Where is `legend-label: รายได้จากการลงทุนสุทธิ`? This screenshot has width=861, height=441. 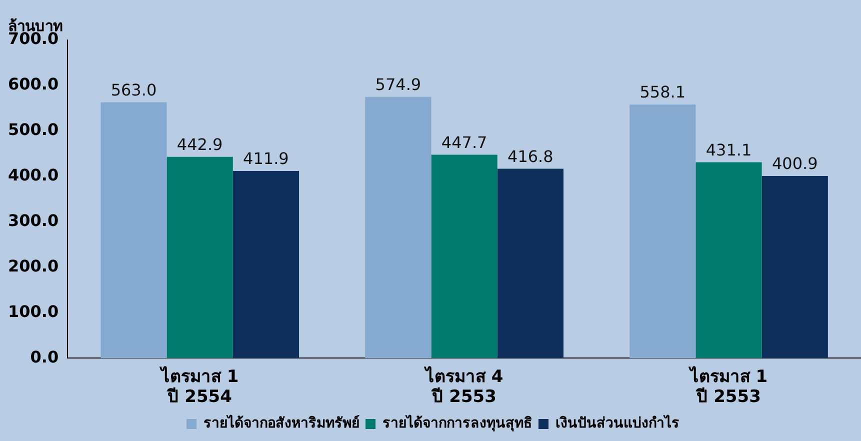
legend-label: รายได้จากการลงทุนสุทธิ is located at coordinates (457, 423).